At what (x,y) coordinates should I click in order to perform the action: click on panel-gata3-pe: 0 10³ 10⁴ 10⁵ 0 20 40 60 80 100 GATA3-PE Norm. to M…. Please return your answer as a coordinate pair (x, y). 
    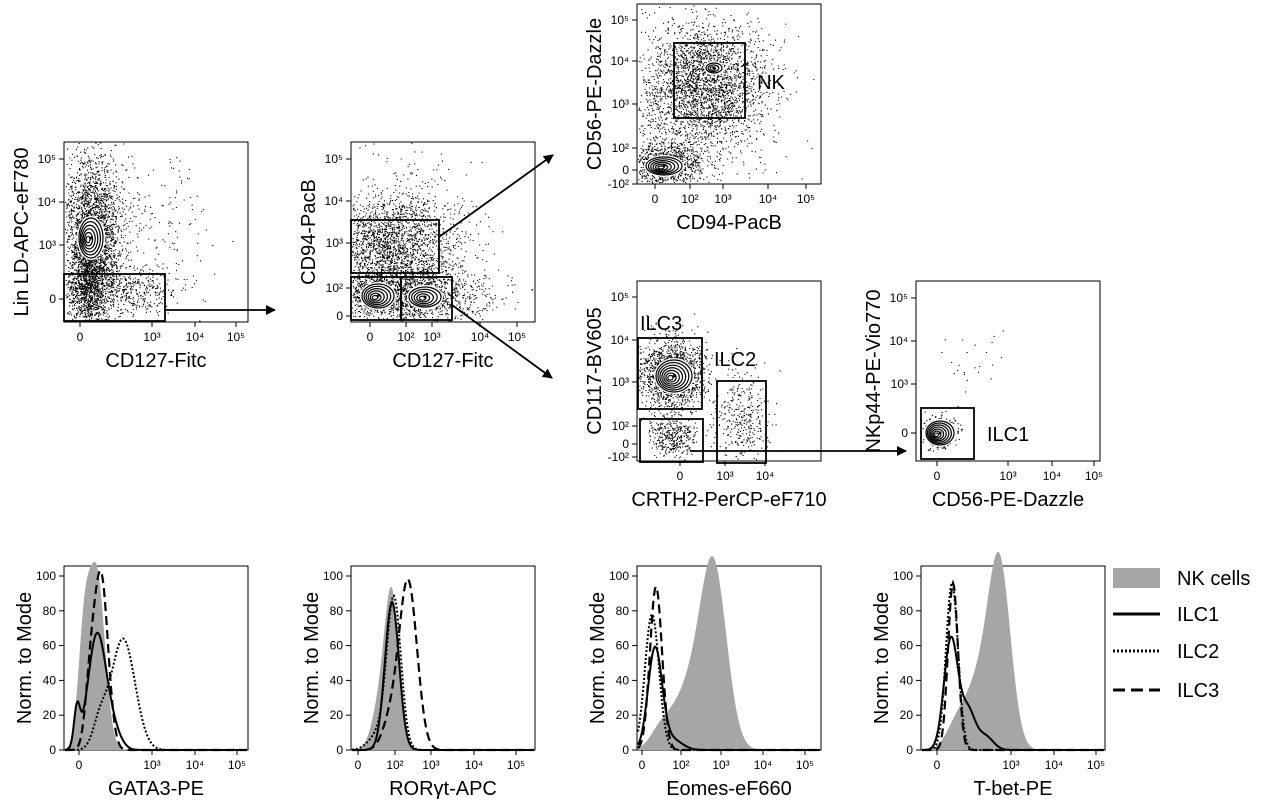
    Looking at the image, I should click on (131, 680).